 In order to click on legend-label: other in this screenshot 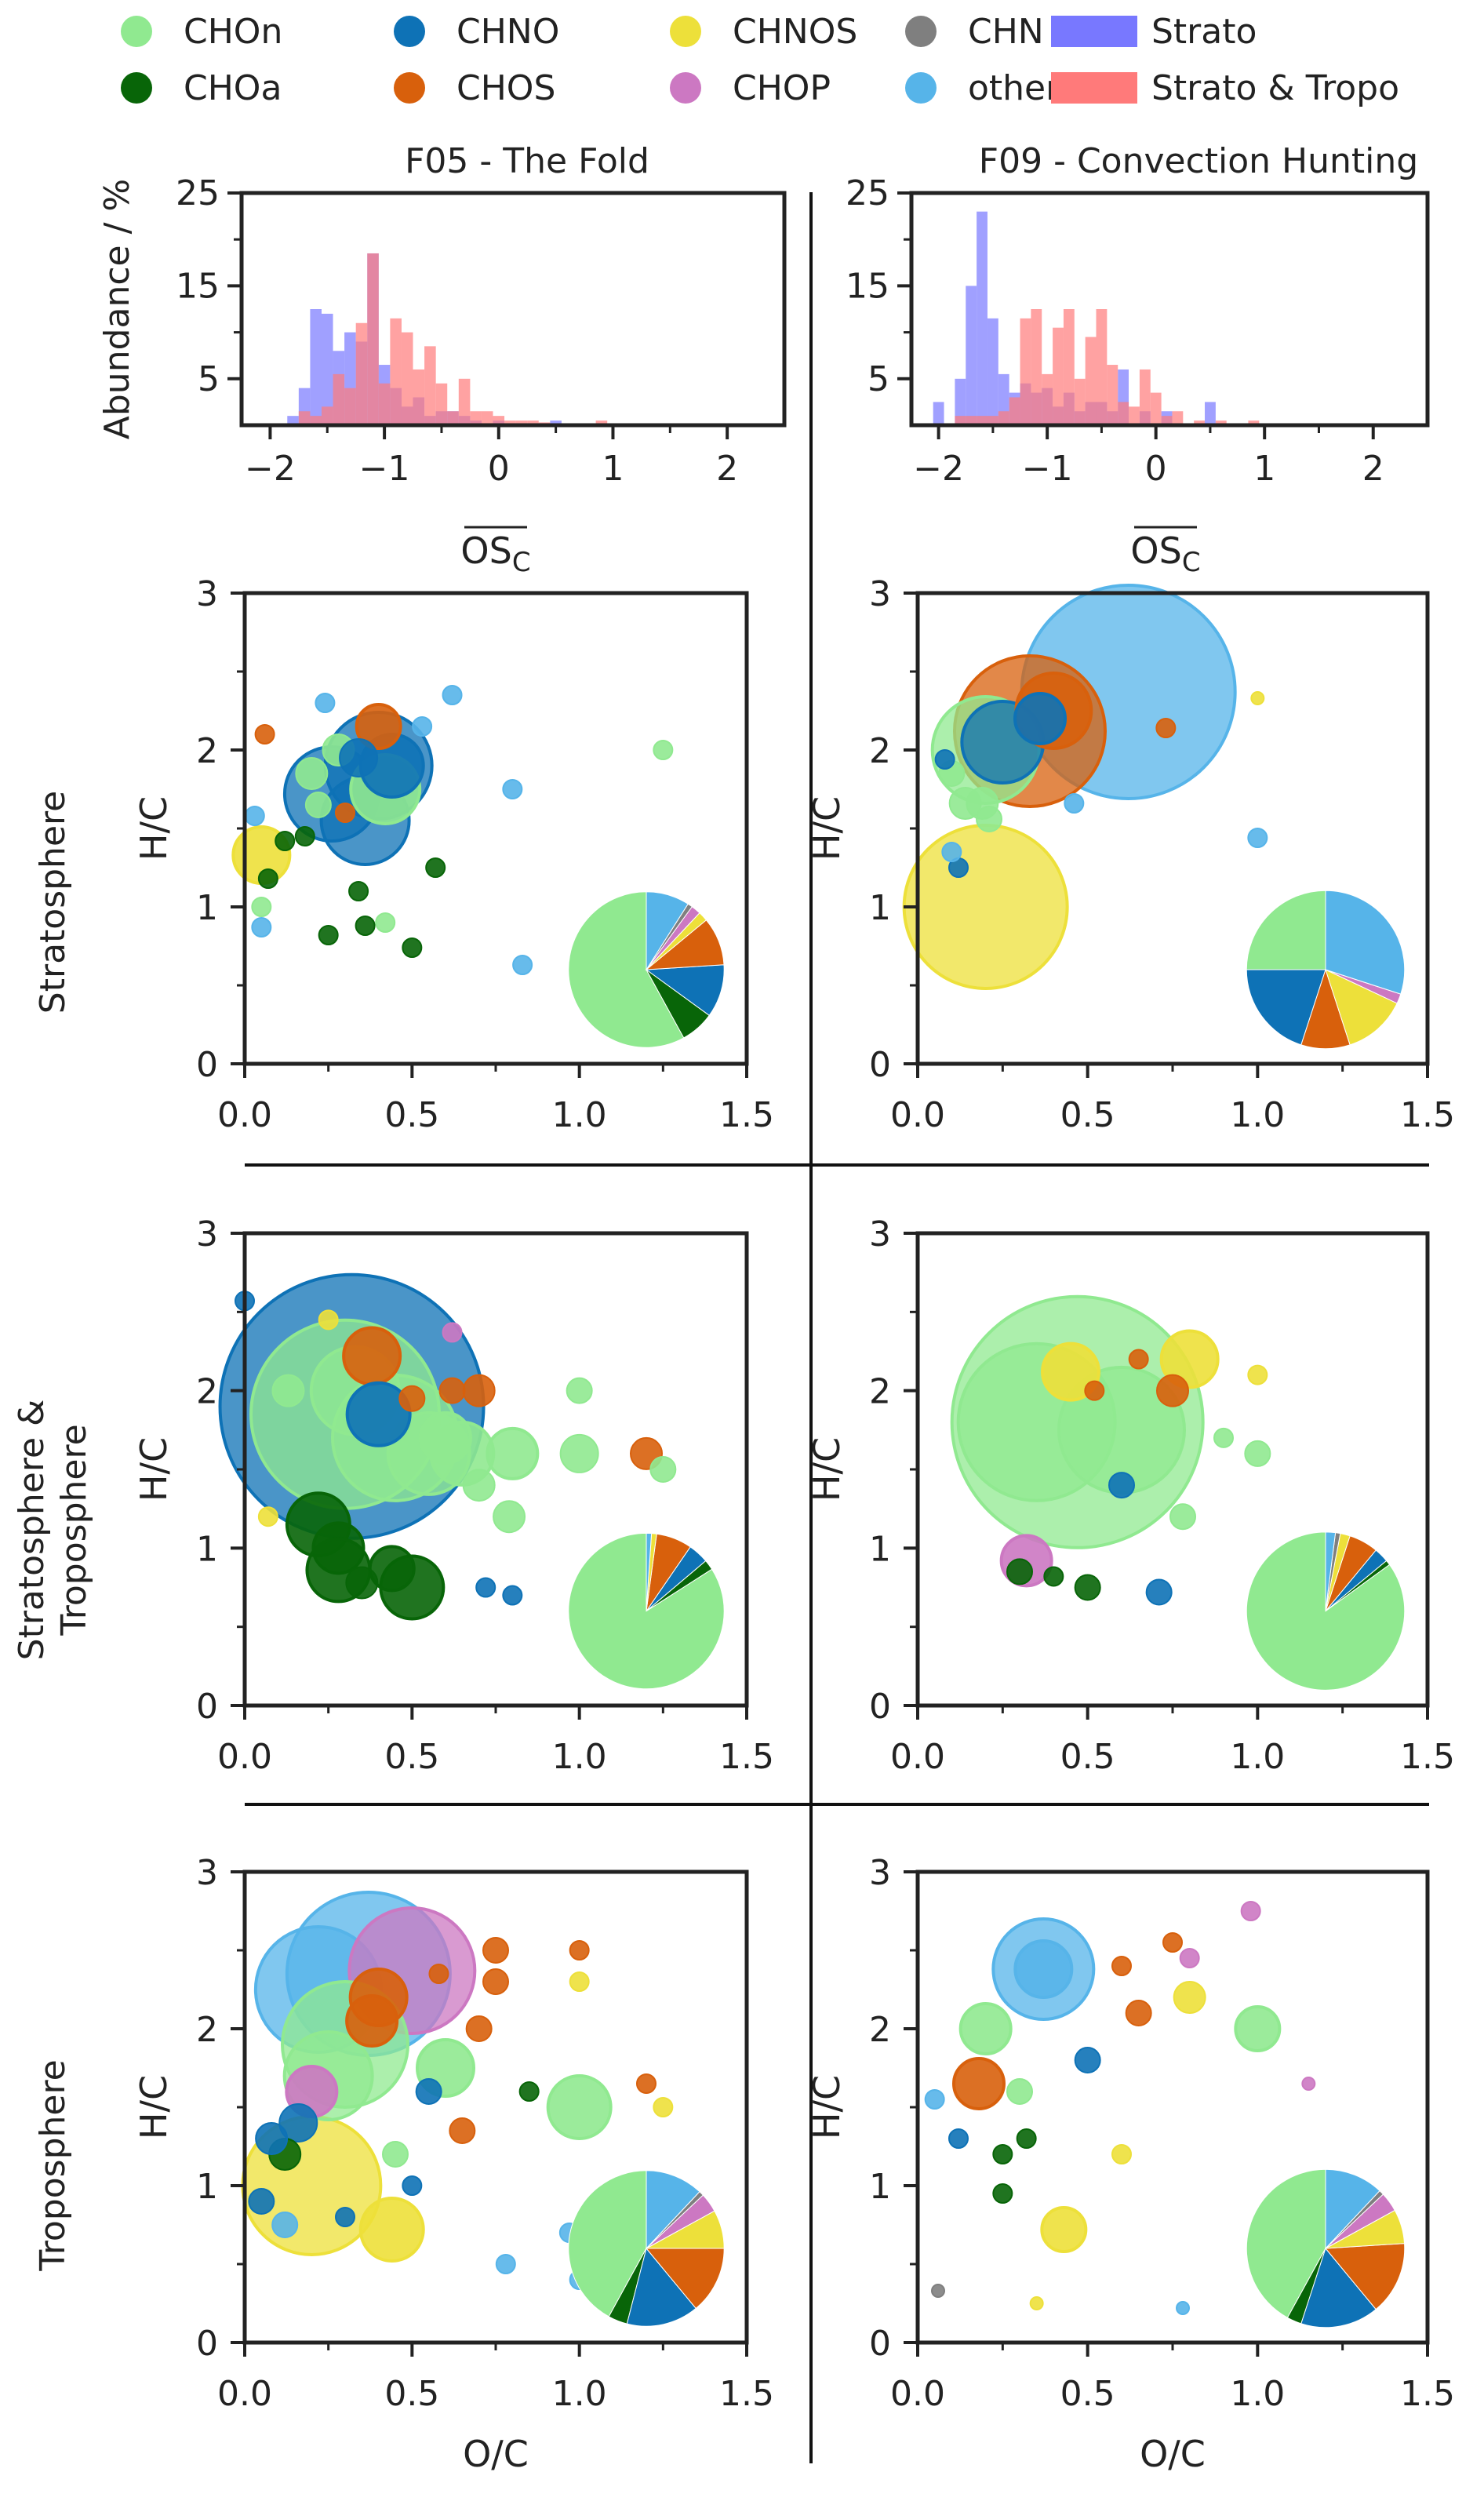, I will do `click(1014, 88)`.